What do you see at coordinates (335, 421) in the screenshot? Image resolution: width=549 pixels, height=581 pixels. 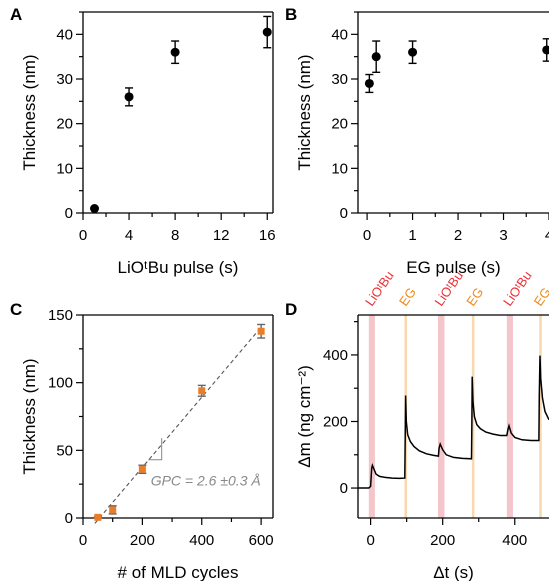 I see `y-tick-label: 200` at bounding box center [335, 421].